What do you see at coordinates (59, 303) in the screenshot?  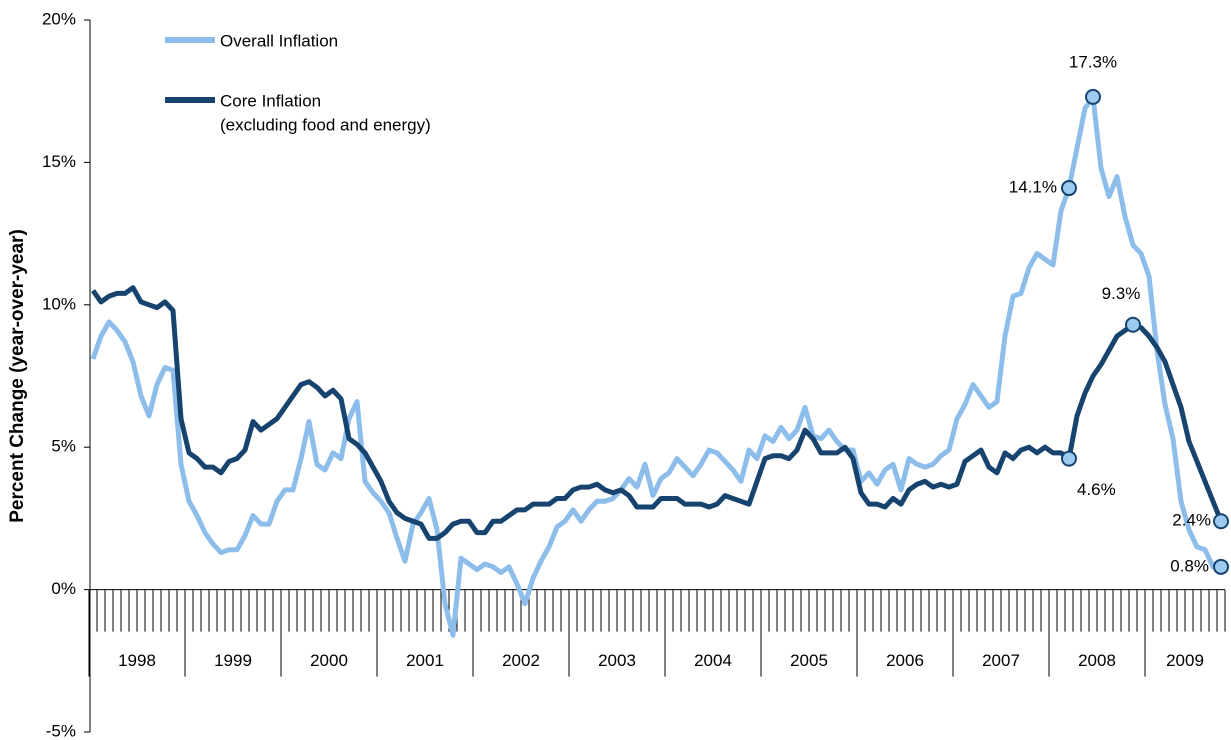 I see `y-tick-label: 10%` at bounding box center [59, 303].